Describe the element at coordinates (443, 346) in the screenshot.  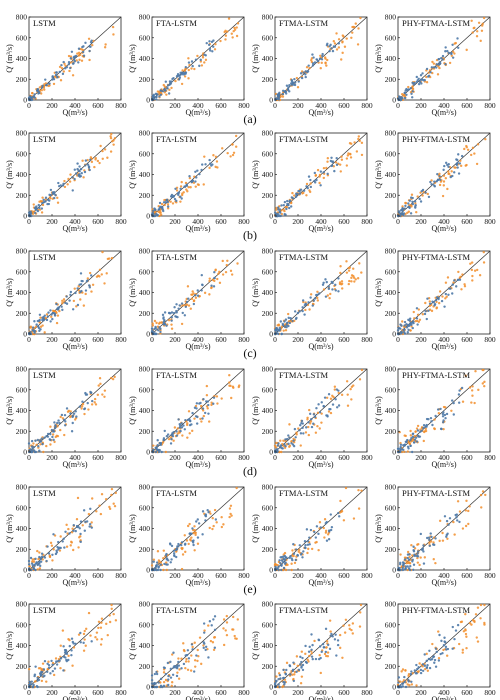
I see `x-axis-label: Q(m³/s)` at that location.